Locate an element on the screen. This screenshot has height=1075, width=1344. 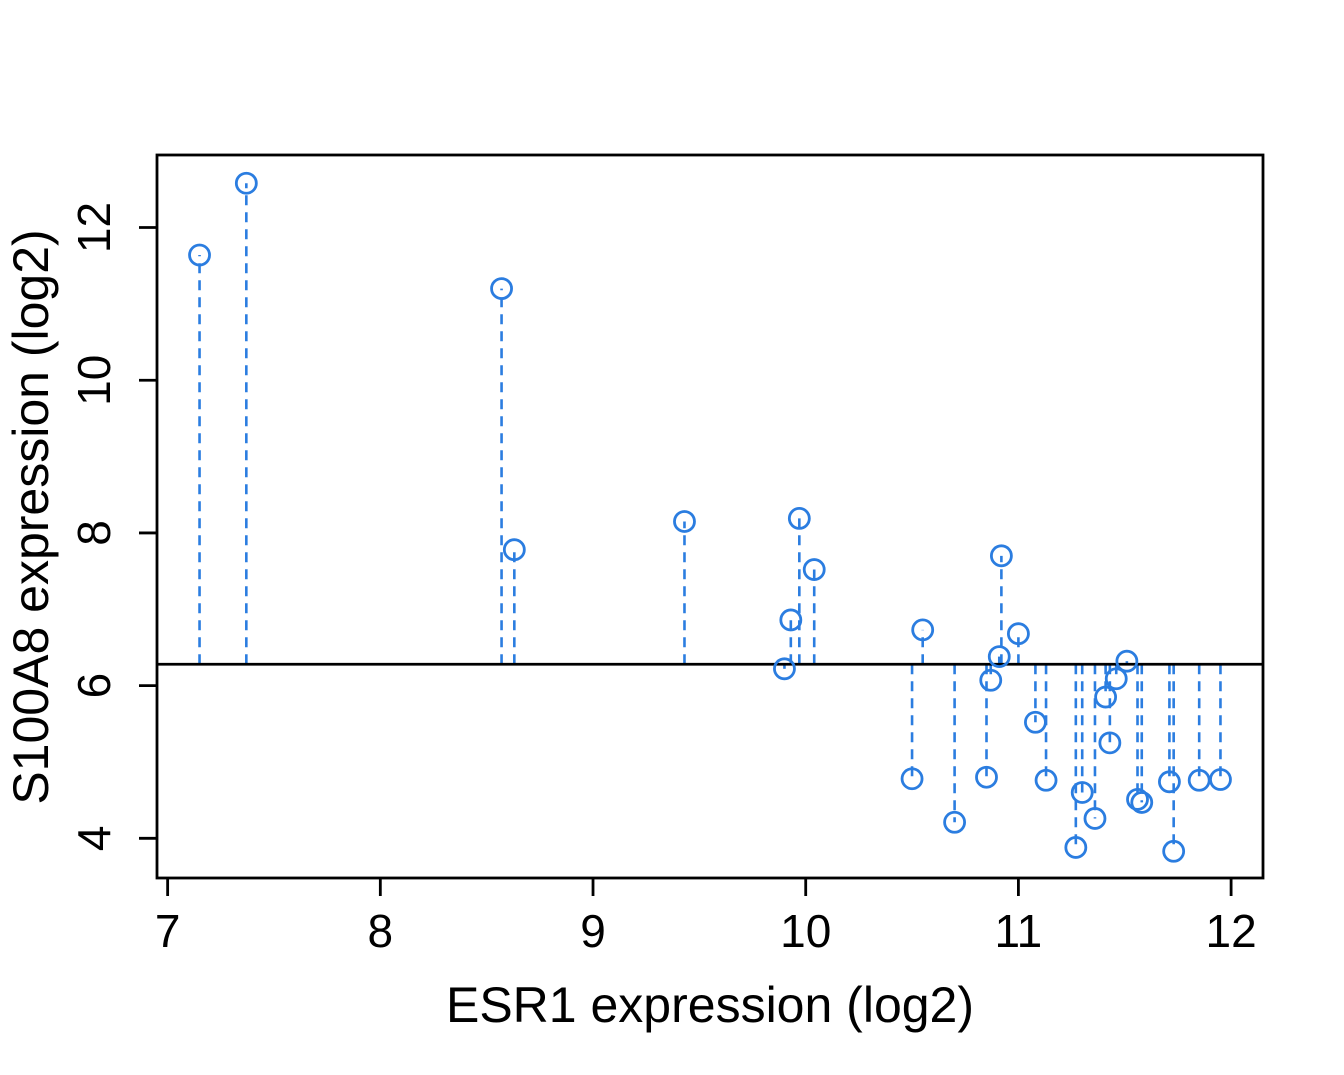
y-axis: 4 6 8 10 12 is located at coordinates (112, 526).